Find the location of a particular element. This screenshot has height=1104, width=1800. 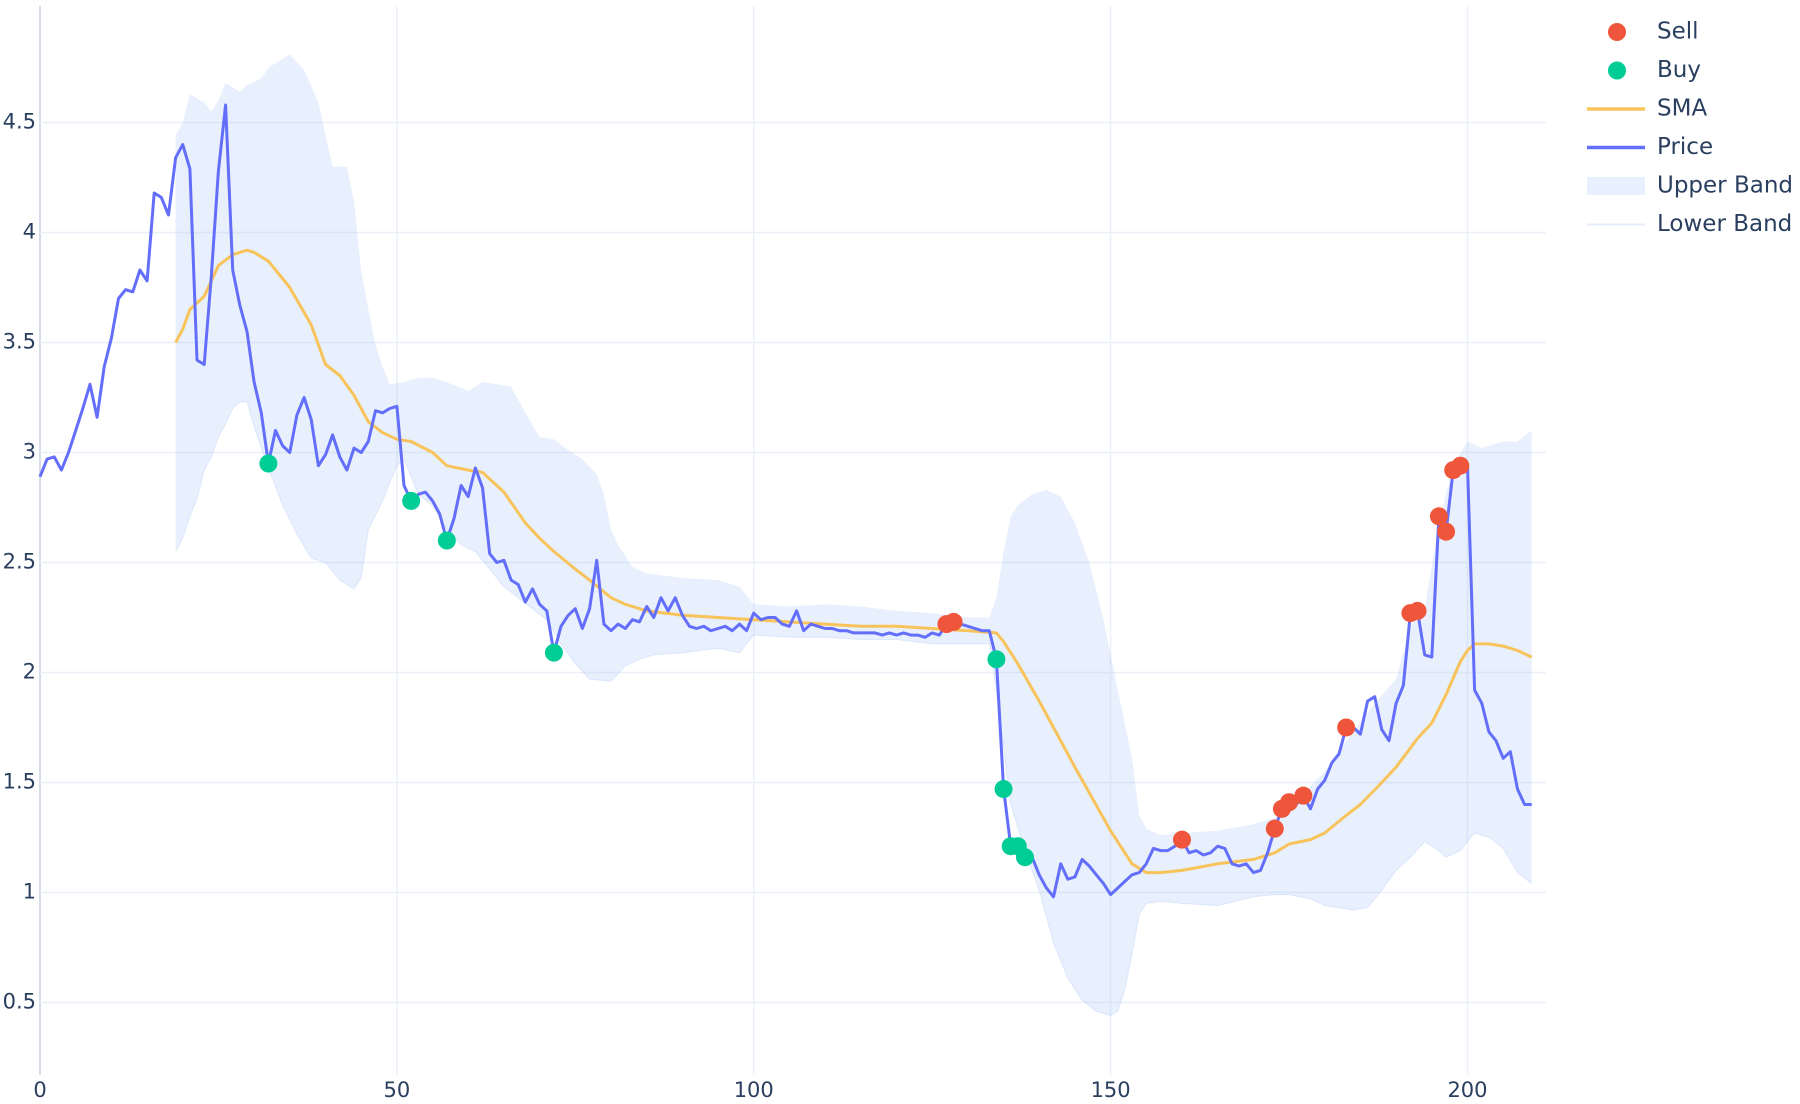

x-tick-label: 0 is located at coordinates (39, 1089).